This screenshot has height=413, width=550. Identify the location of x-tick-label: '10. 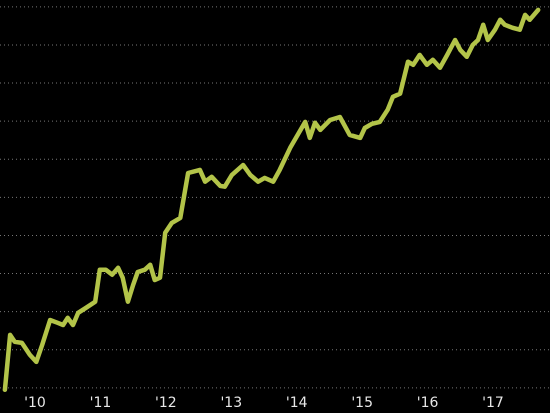
(35, 403).